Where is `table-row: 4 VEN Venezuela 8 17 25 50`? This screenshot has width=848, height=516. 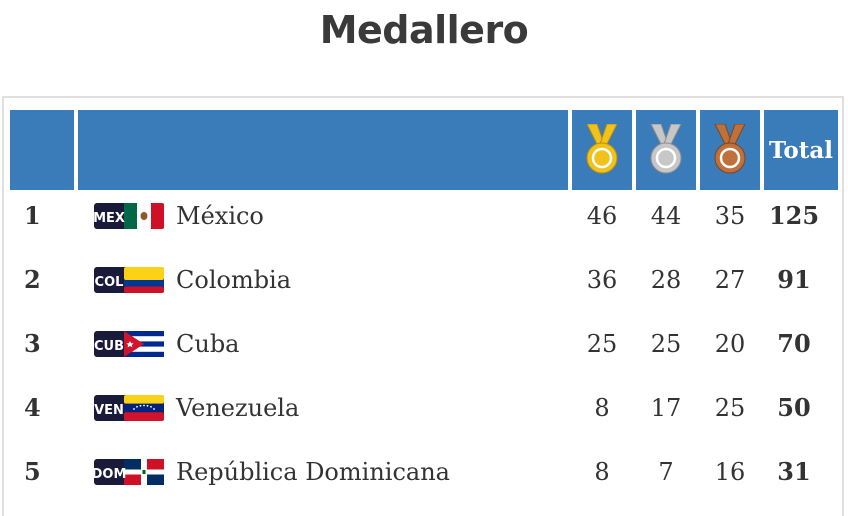 table-row: 4 VEN Venezuela 8 17 25 50 is located at coordinates (424, 420).